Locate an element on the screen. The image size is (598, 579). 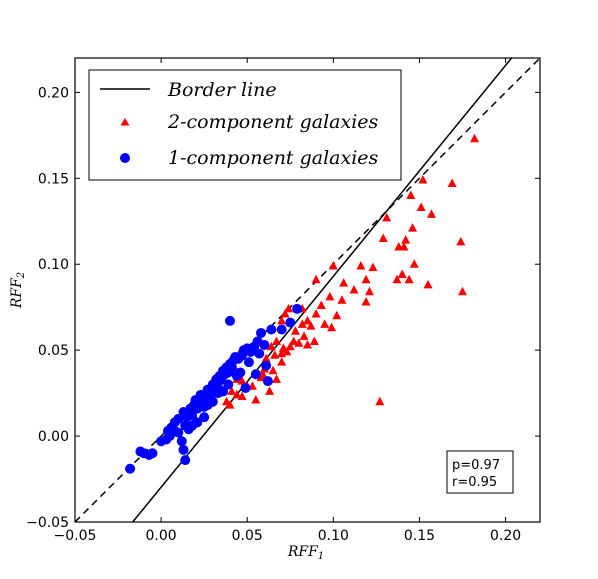
stats-box-frame is located at coordinates (480, 472).